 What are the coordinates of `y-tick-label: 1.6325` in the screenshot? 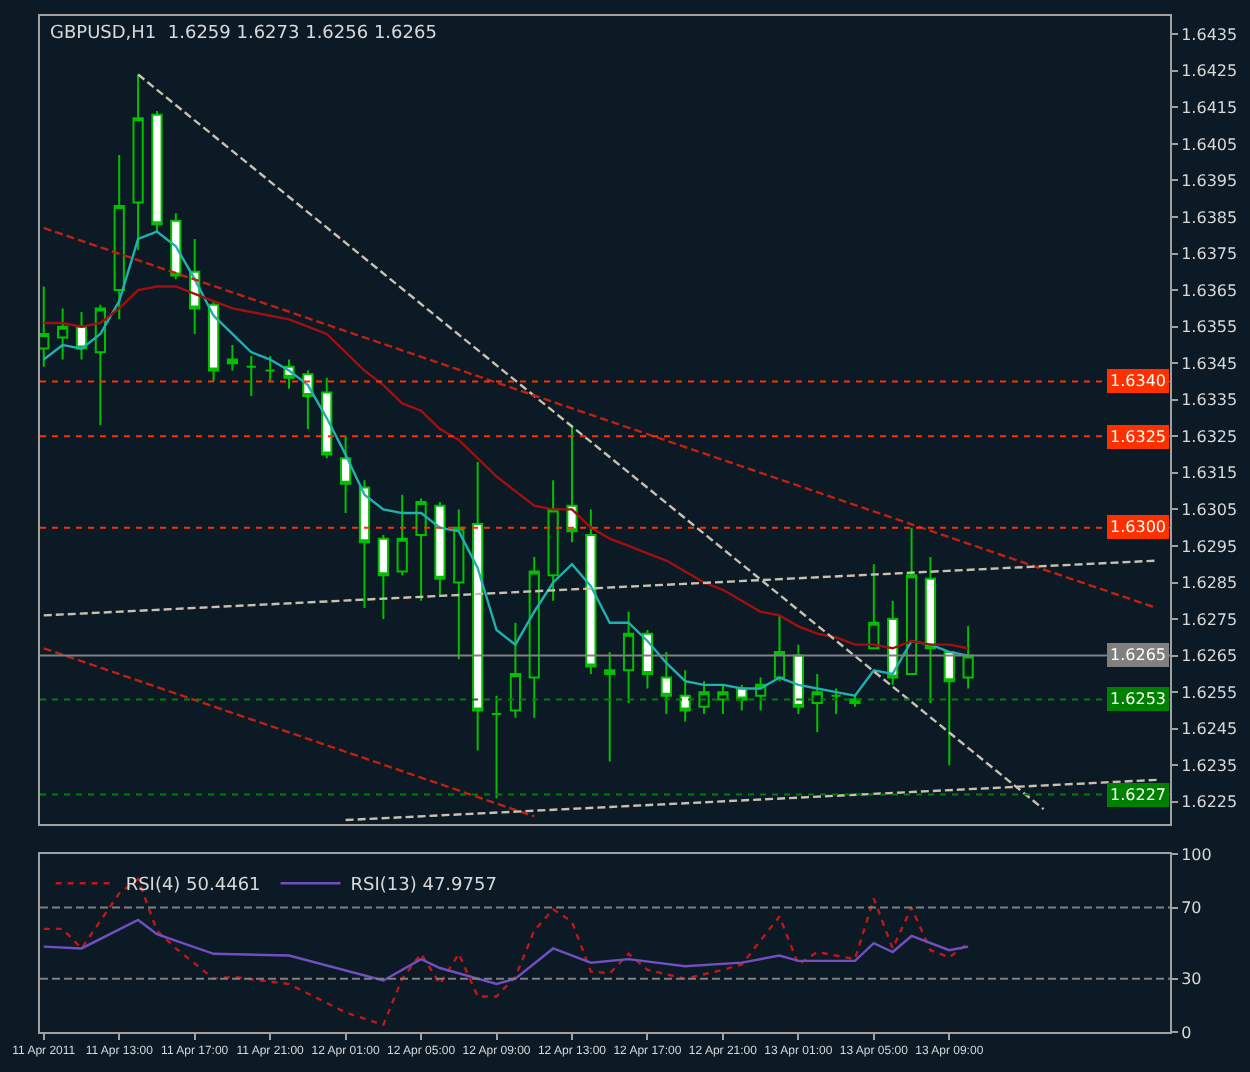 It's located at (1209, 436).